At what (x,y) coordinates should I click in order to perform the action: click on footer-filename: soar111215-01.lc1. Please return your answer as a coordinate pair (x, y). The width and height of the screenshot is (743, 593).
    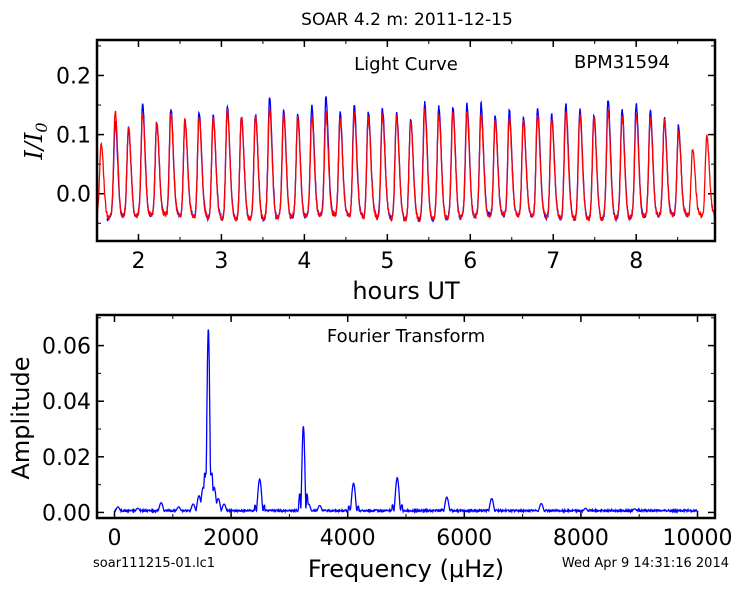
    Looking at the image, I should click on (154, 563).